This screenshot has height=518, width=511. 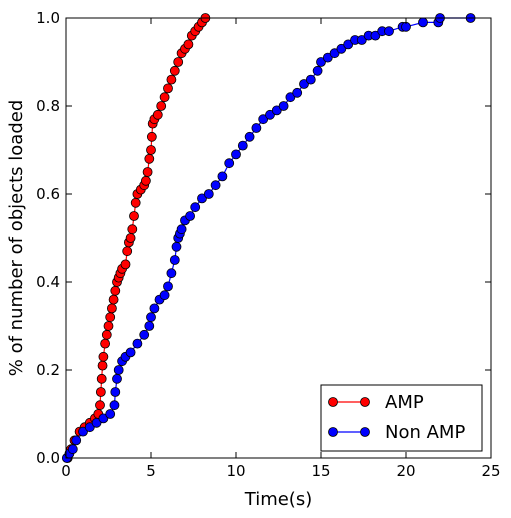 What do you see at coordinates (48, 18) in the screenshot?
I see `y-tick-label: 1.0` at bounding box center [48, 18].